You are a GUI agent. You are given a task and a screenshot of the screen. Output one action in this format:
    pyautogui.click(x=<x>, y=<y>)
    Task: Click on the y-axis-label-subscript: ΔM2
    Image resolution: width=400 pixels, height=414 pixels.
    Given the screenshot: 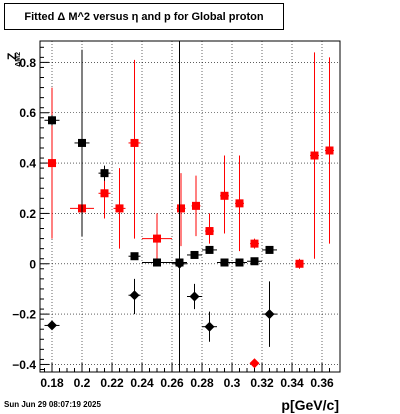 What is the action you would take?
    pyautogui.click(x=18, y=59)
    